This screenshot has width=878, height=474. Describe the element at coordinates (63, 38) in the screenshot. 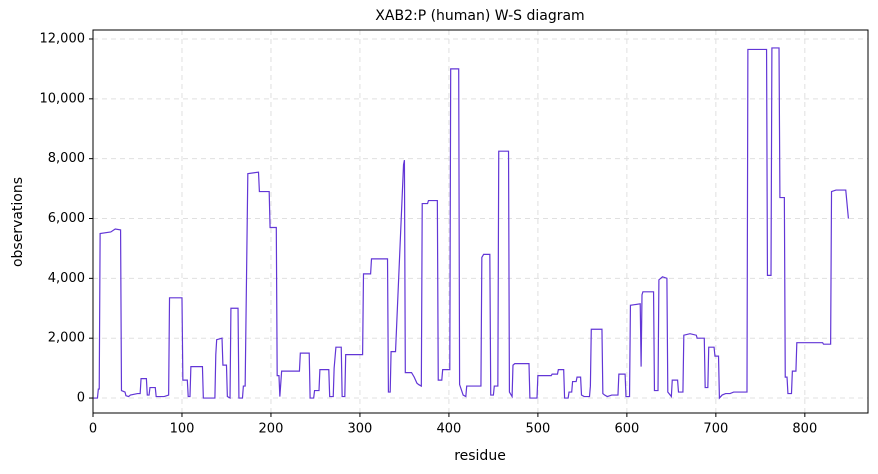

I see `y-tick-label: 12,000` at that location.